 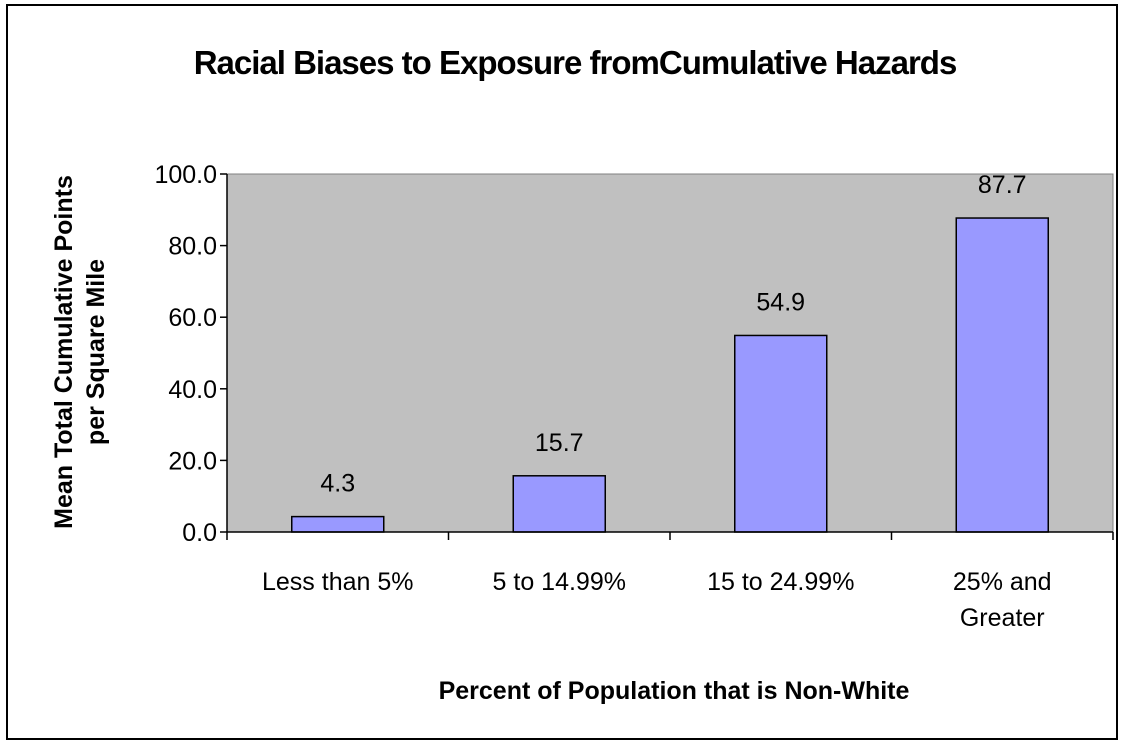 What do you see at coordinates (199, 533) in the screenshot?
I see `y-tick-label: 0.0` at bounding box center [199, 533].